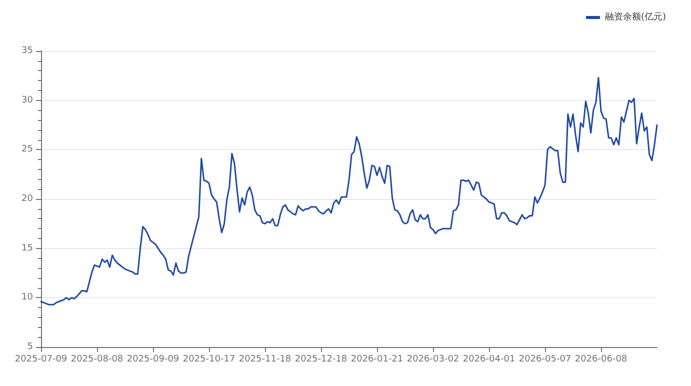 This screenshot has height=386, width=691. Describe the element at coordinates (265, 359) in the screenshot. I see `x-tick-label: 2025-11-18` at that location.